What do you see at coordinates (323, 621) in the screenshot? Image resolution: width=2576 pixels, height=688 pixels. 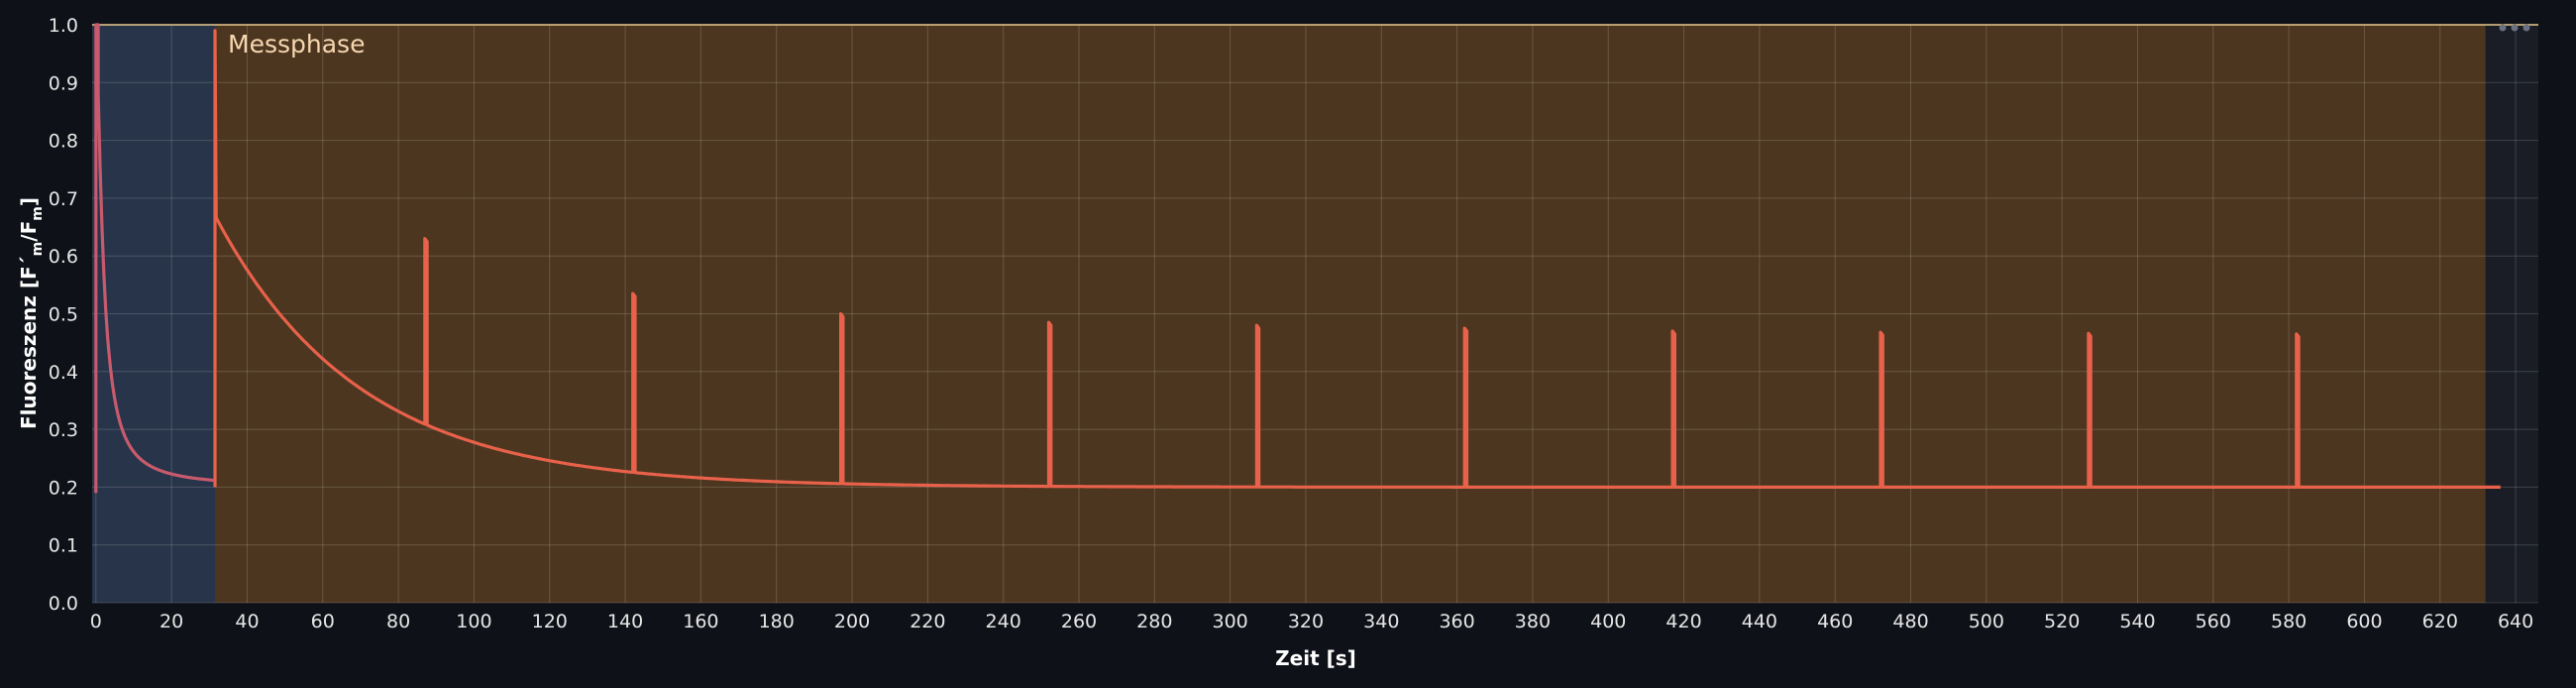 I see `x-tick-label: 60` at bounding box center [323, 621].